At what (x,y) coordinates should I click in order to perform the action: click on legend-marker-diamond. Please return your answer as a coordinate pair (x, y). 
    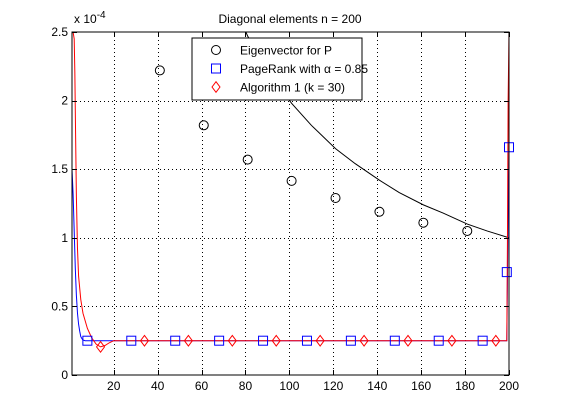
    Looking at the image, I should click on (216, 87).